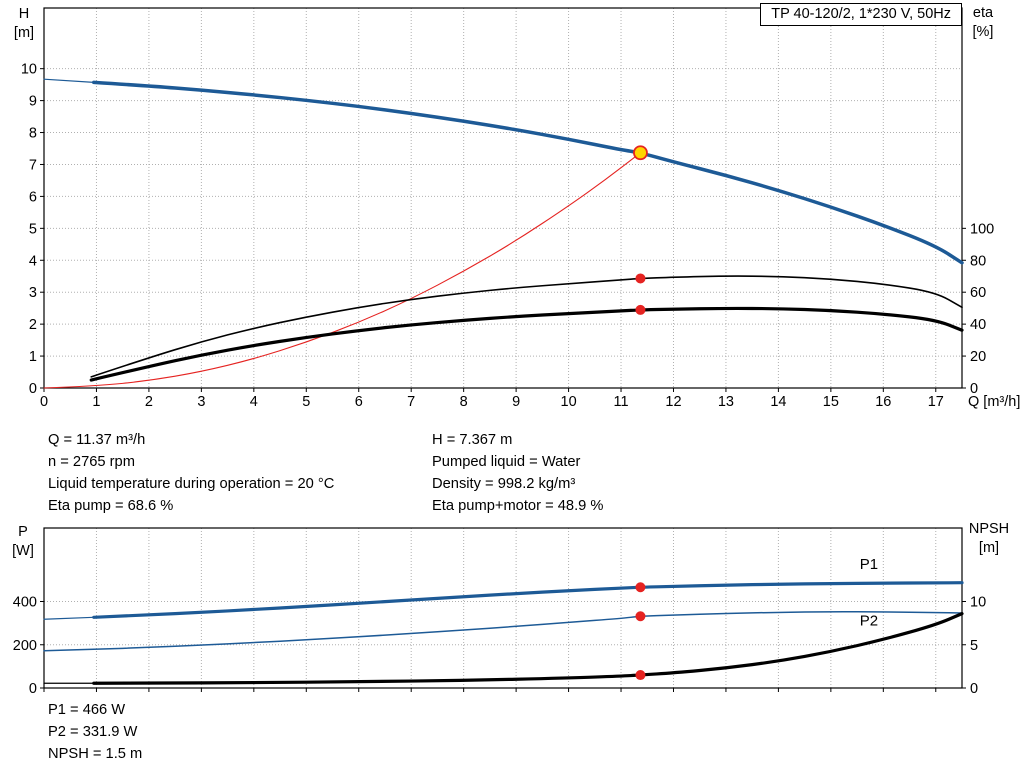 This screenshot has height=781, width=1024. Describe the element at coordinates (978, 293) in the screenshot. I see `right-axis-tick-label: 60` at that location.